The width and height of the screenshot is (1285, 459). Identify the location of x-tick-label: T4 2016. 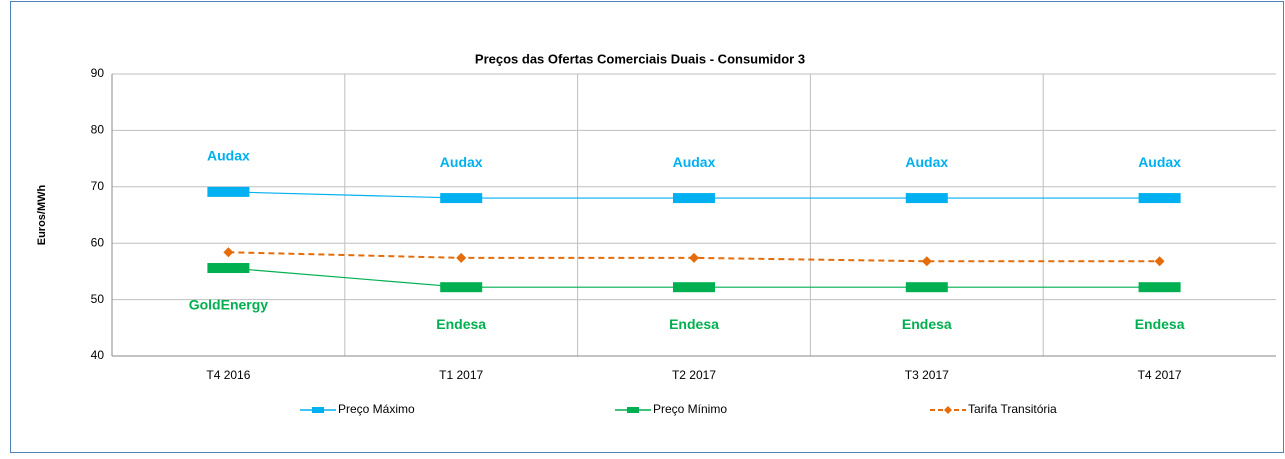
(228, 375).